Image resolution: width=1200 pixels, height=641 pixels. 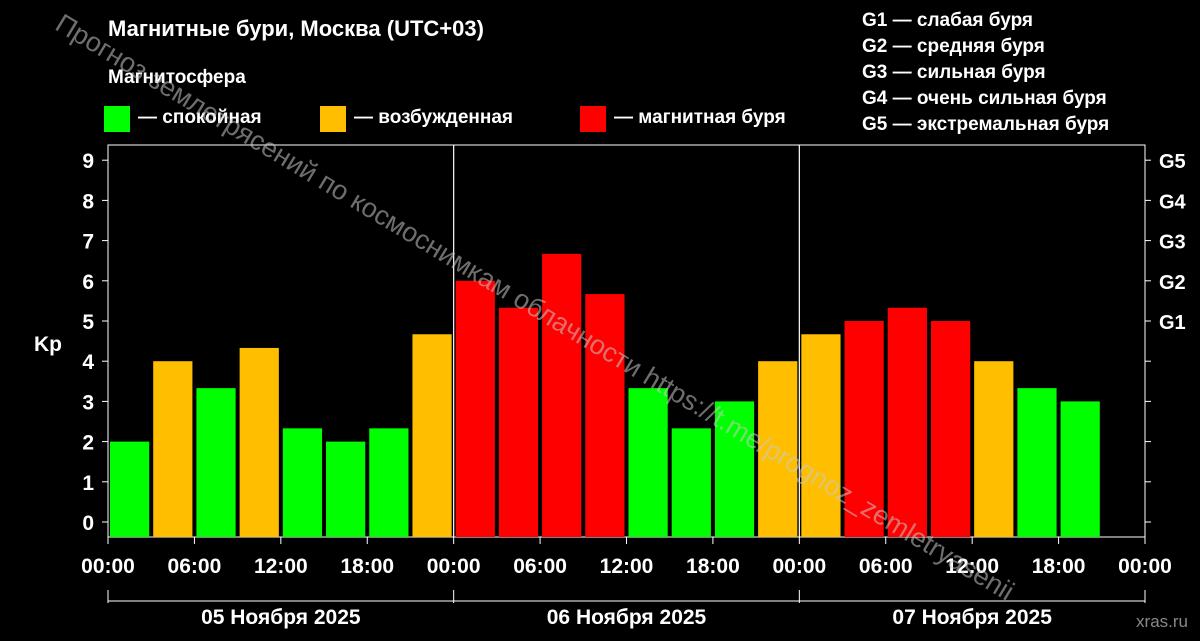 I want to click on x-tick-label-6: 12:00, so click(x=627, y=566).